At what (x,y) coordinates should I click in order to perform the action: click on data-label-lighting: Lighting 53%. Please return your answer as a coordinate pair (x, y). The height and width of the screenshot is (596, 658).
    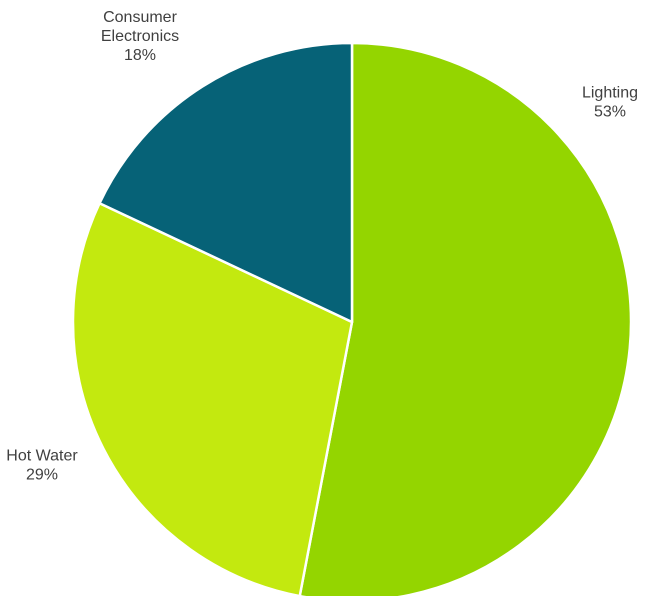
    Looking at the image, I should click on (610, 103).